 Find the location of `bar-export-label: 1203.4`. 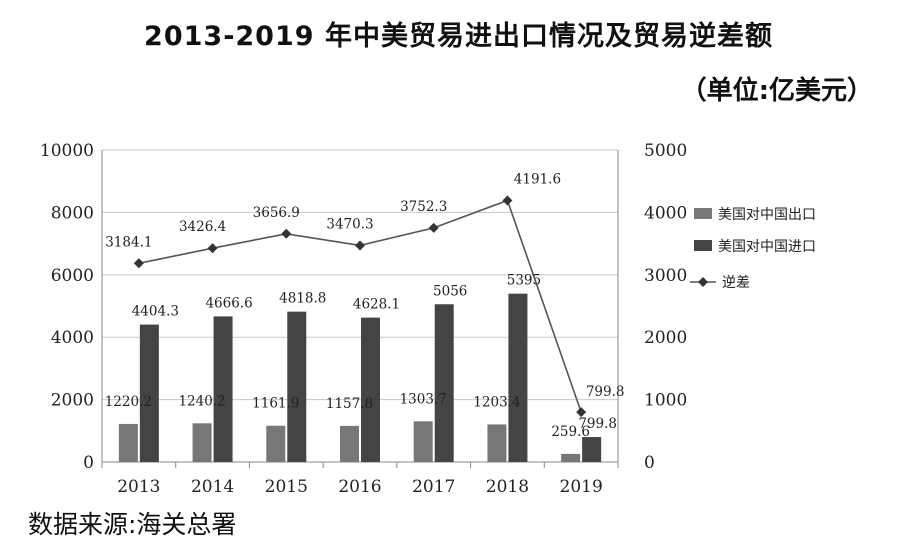

bar-export-label: 1203.4 is located at coordinates (496, 402).